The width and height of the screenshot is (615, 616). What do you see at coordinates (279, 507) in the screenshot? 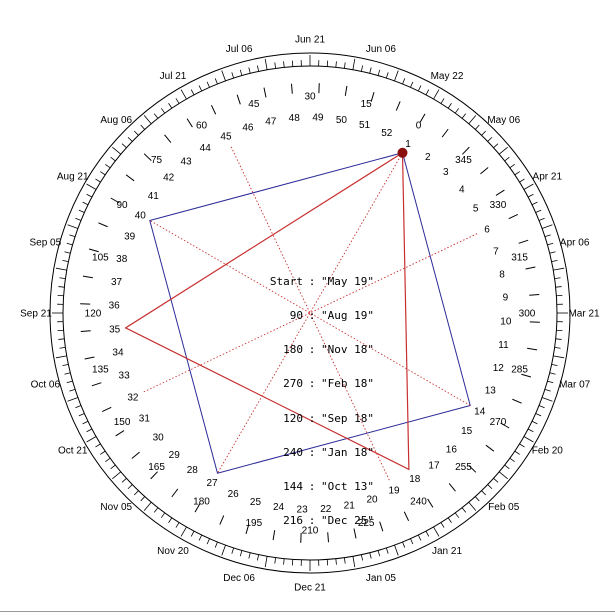
I see `week-label: 24` at bounding box center [279, 507].